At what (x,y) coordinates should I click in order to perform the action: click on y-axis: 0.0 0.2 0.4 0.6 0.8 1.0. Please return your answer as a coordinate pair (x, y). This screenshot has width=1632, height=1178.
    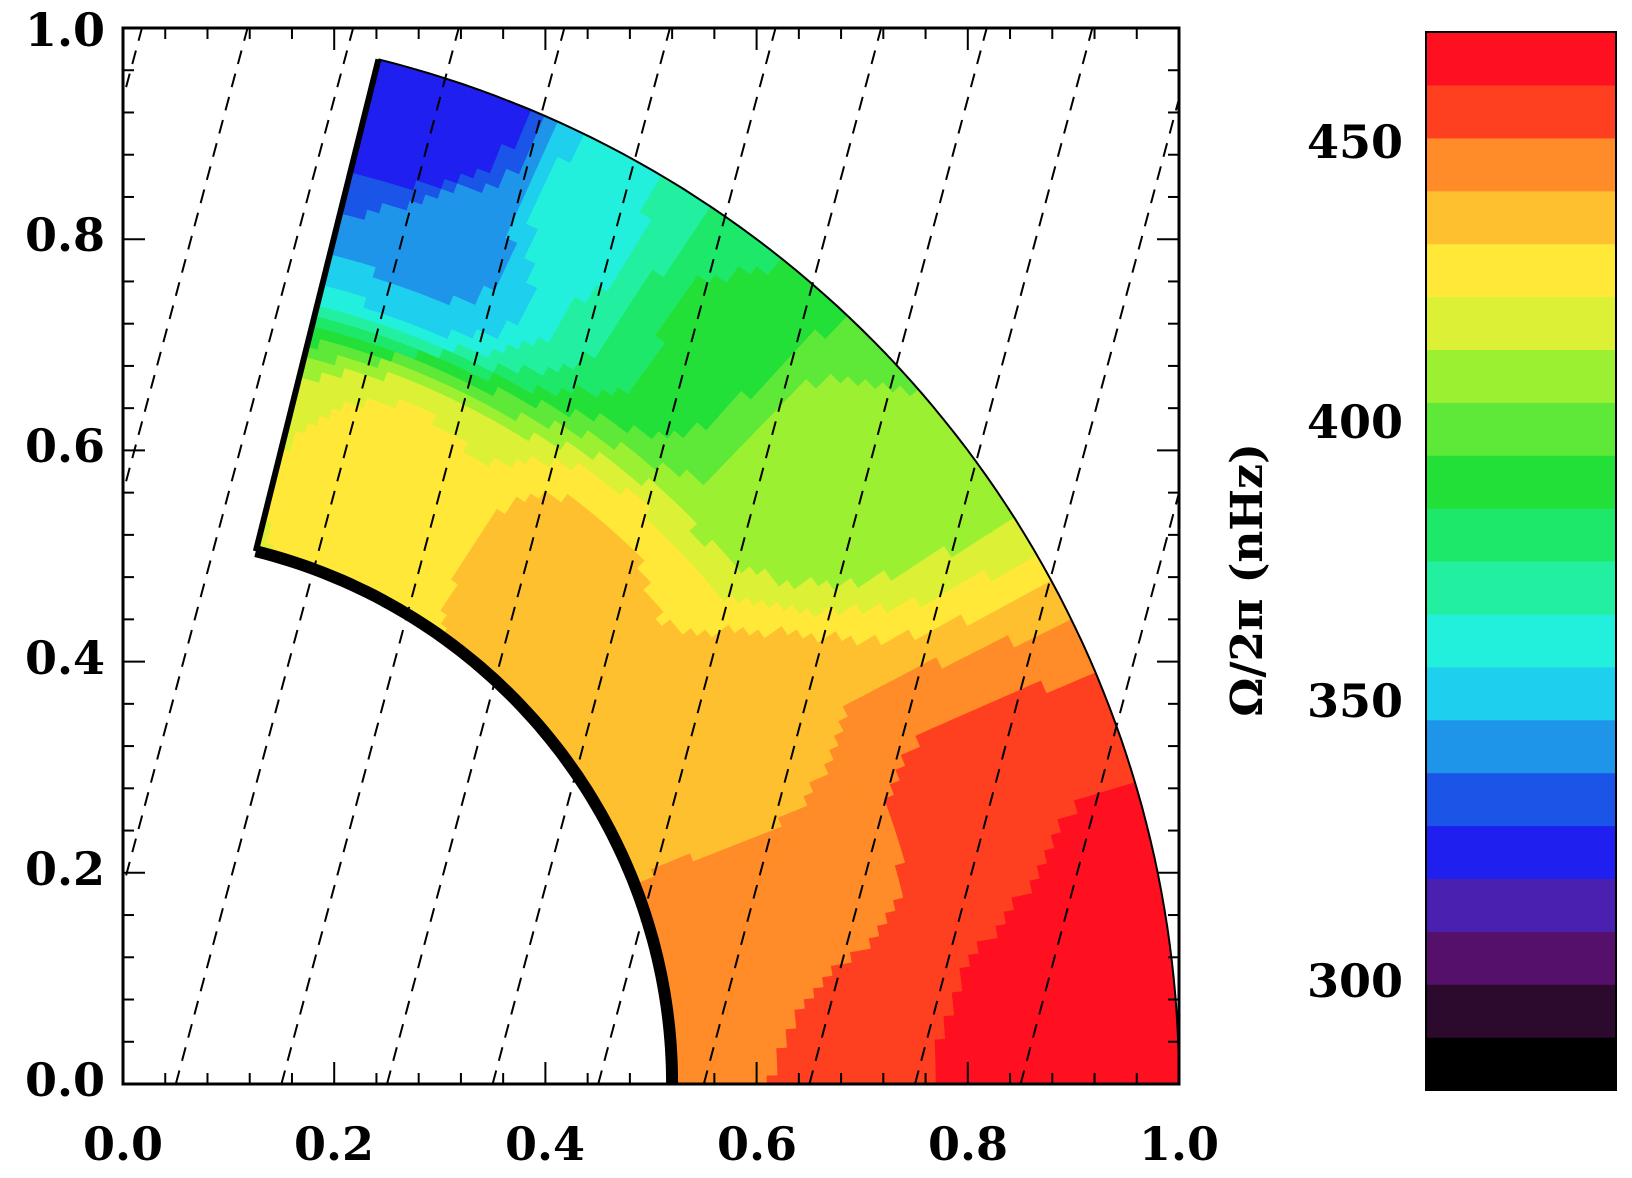
    Looking at the image, I should click on (65, 555).